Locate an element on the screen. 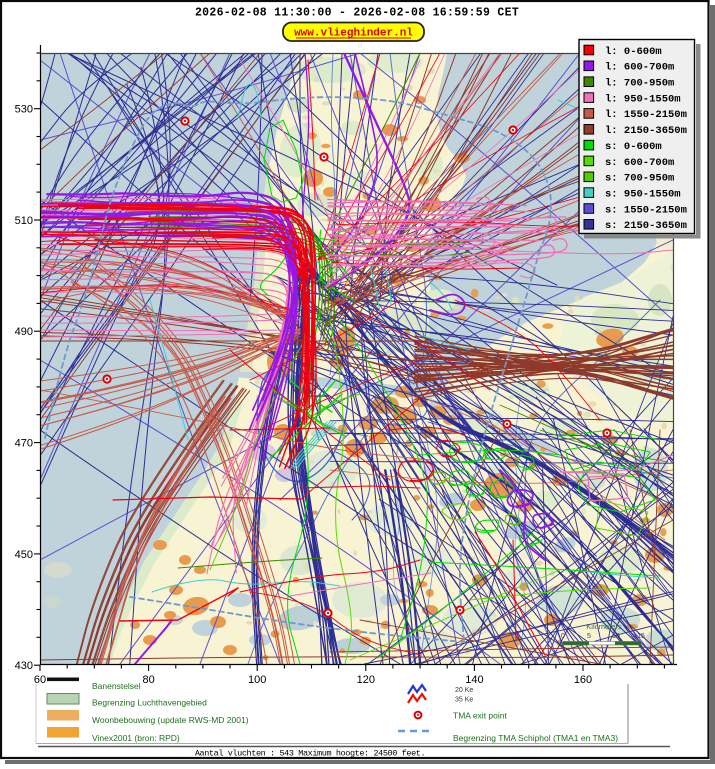 This screenshot has width=715, height=769. svg-text:Begrenzing TMA Schiphol (TMA1: Begrenzing TMA Schiphol (TMA1 en TMA3) is located at coordinates (535, 738).